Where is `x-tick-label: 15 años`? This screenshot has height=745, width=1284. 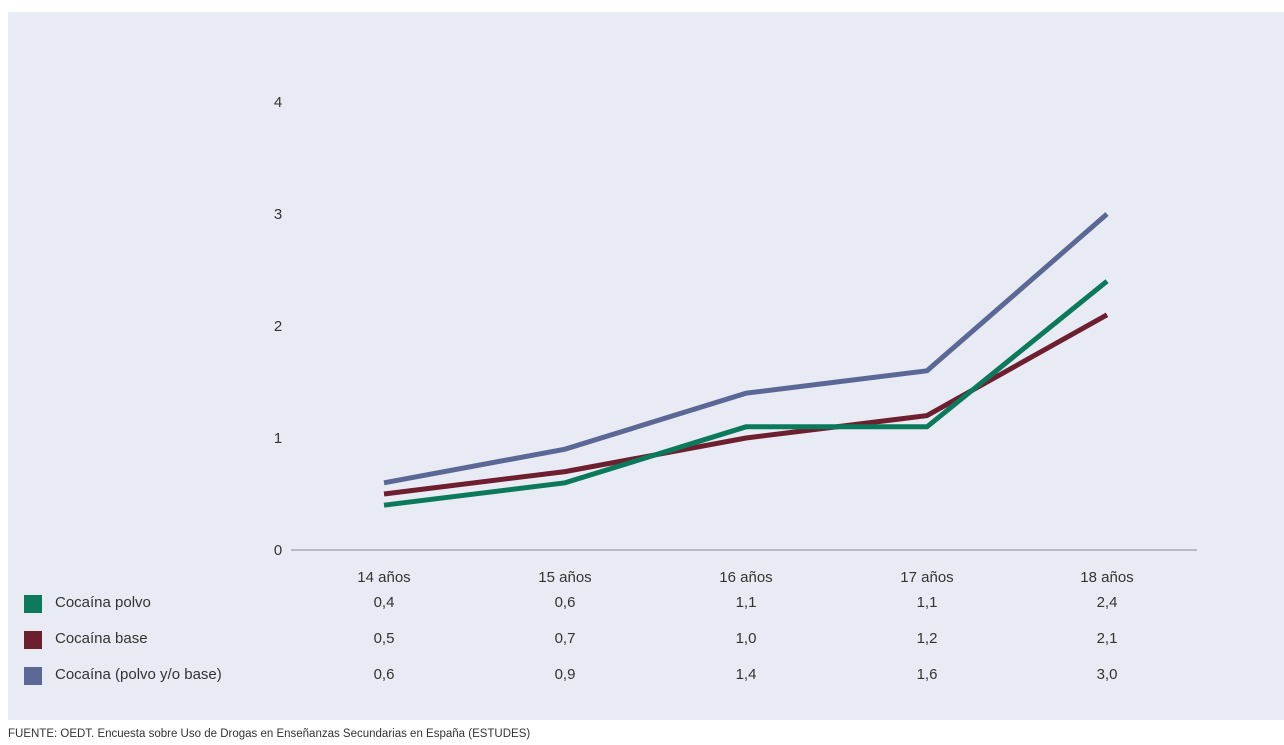 x-tick-label: 15 años is located at coordinates (564, 577).